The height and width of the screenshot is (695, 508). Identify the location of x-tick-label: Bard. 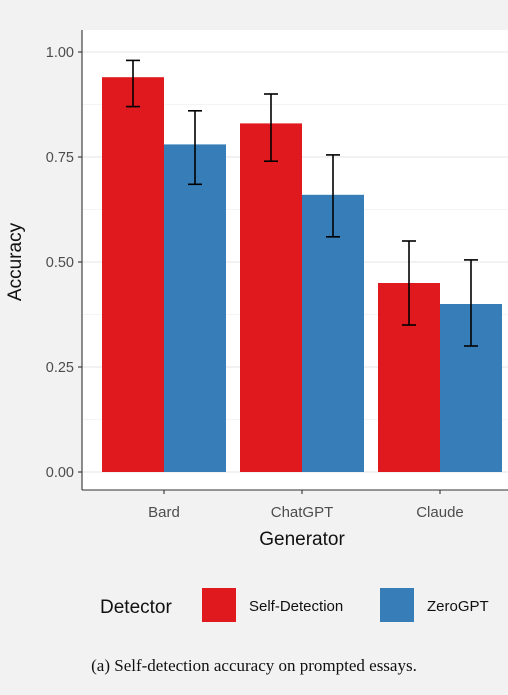
(164, 512).